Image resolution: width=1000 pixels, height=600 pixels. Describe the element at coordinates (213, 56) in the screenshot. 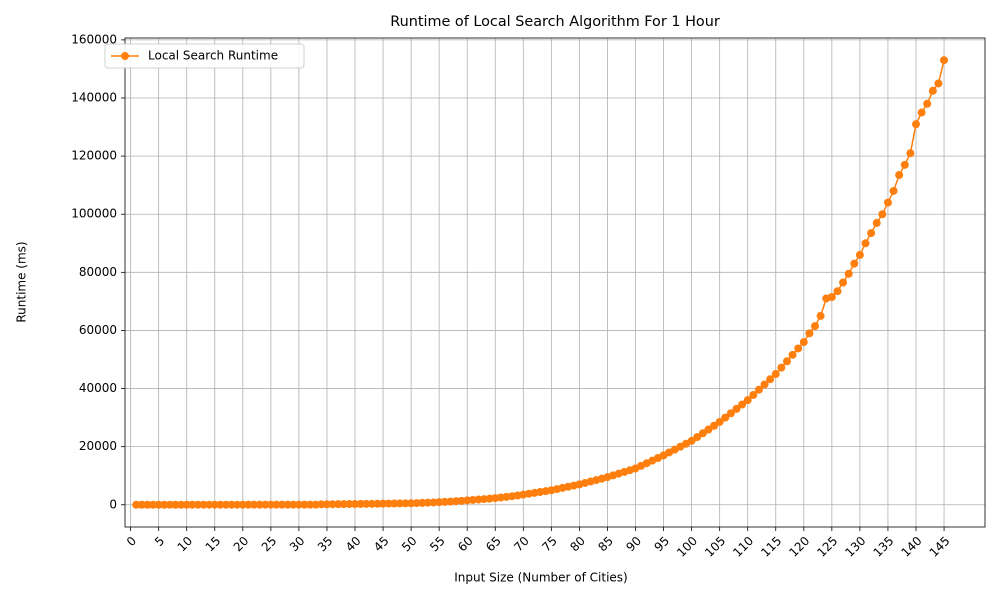

I see `legend-label: Local Search Runtime` at that location.